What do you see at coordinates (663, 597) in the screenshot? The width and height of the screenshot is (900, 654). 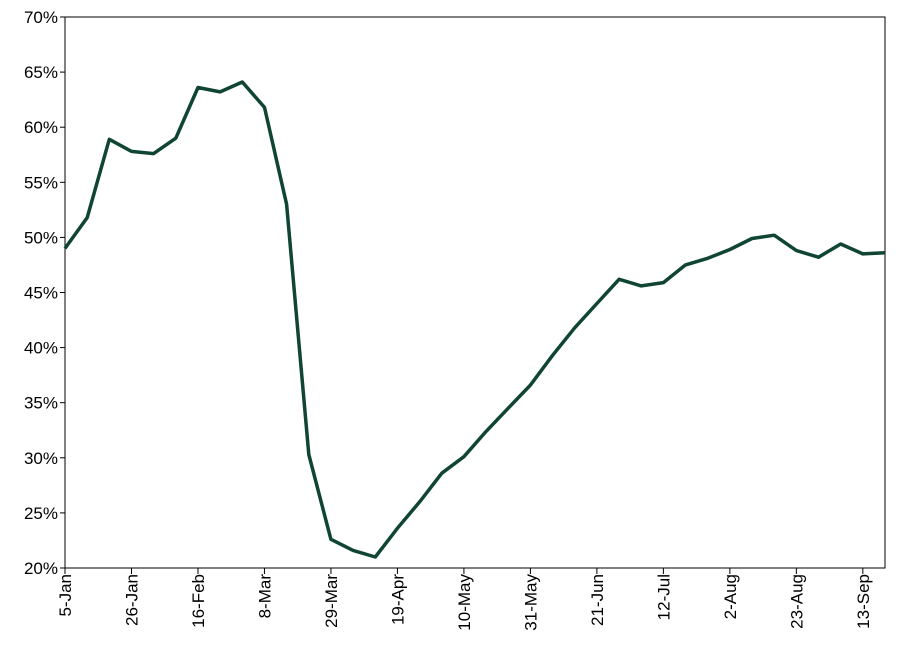 I see `x-tick-label: 12-Jul` at bounding box center [663, 597].